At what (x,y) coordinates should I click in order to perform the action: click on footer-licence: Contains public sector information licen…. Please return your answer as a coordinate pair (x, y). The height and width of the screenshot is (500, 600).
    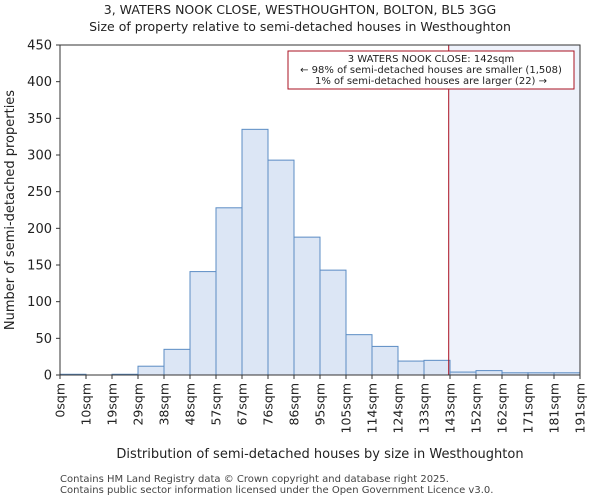
    Looking at the image, I should click on (277, 490).